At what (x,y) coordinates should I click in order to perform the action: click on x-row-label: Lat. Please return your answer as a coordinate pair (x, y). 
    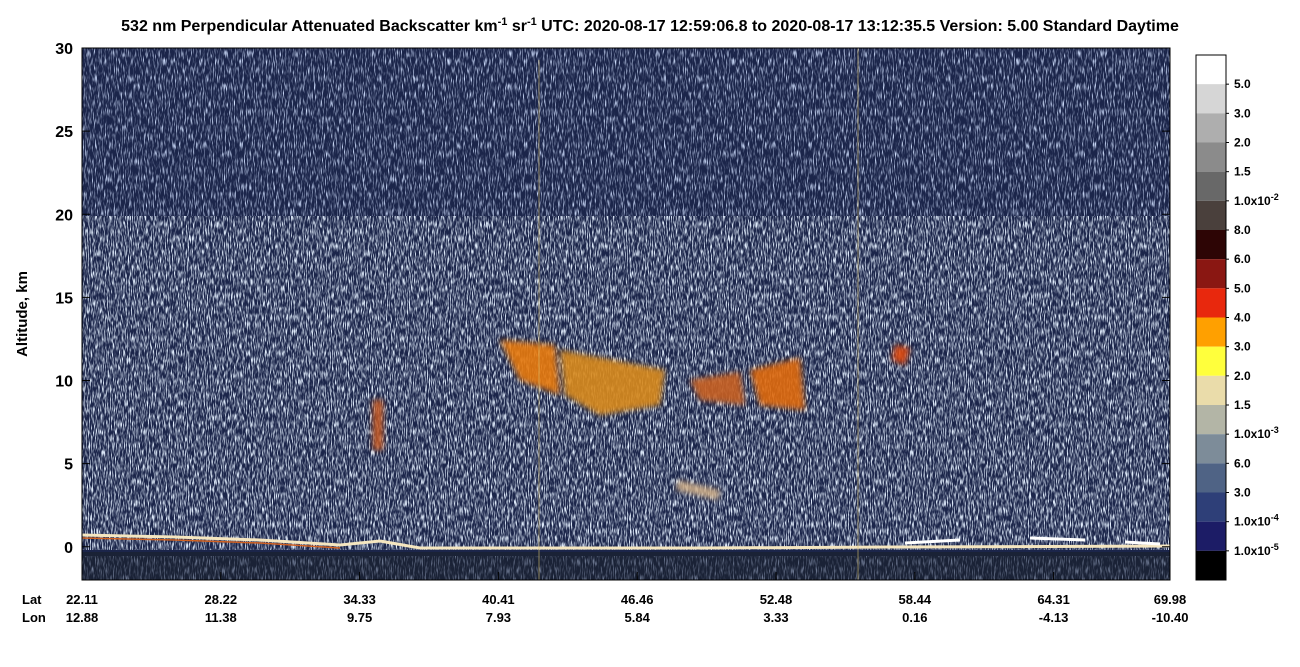
    Looking at the image, I should click on (32, 599).